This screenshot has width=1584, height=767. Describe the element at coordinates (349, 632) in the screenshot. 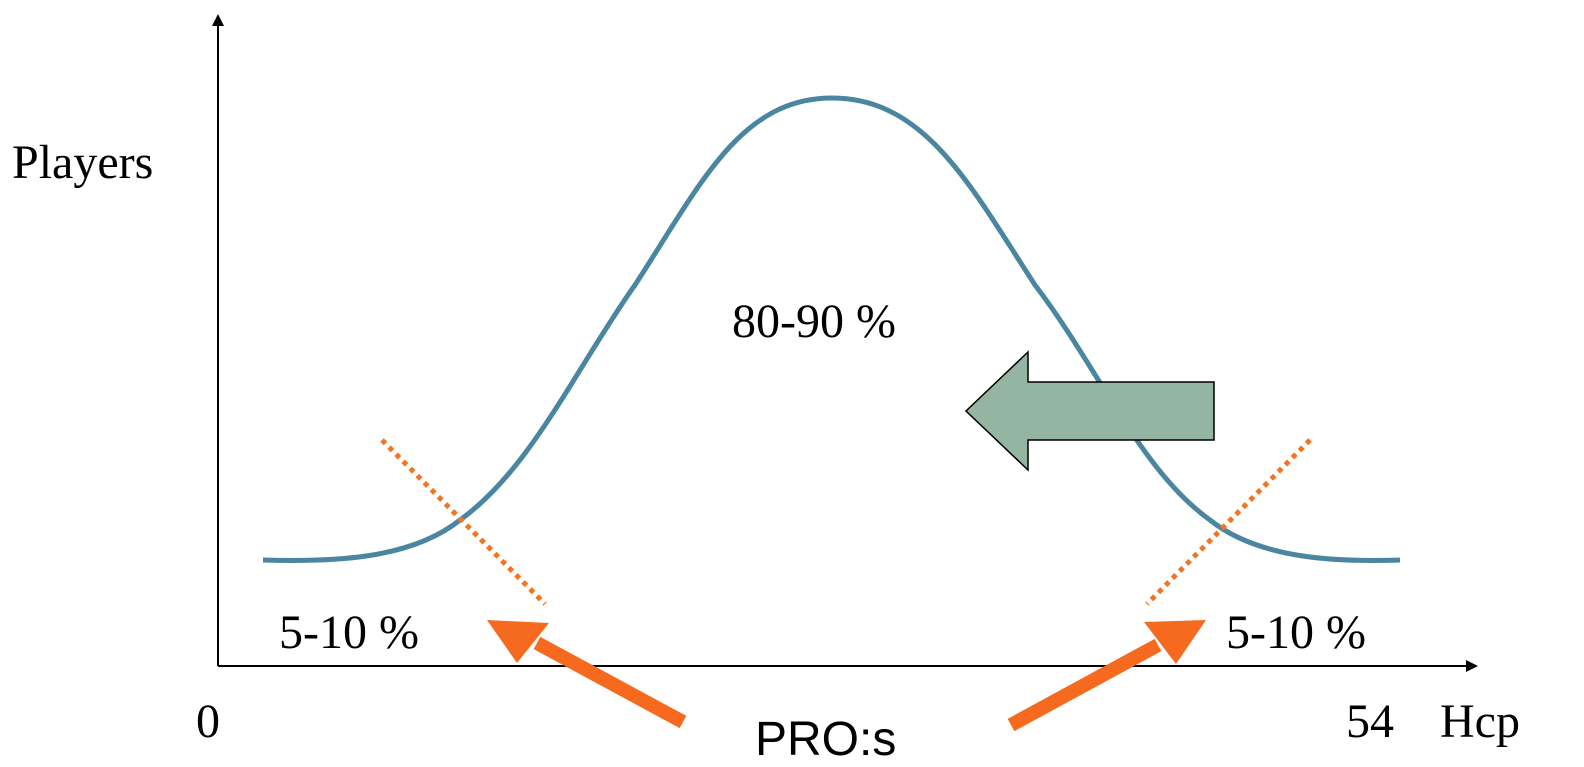

I see `left-tail-percentage-label: 5-10 %` at that location.